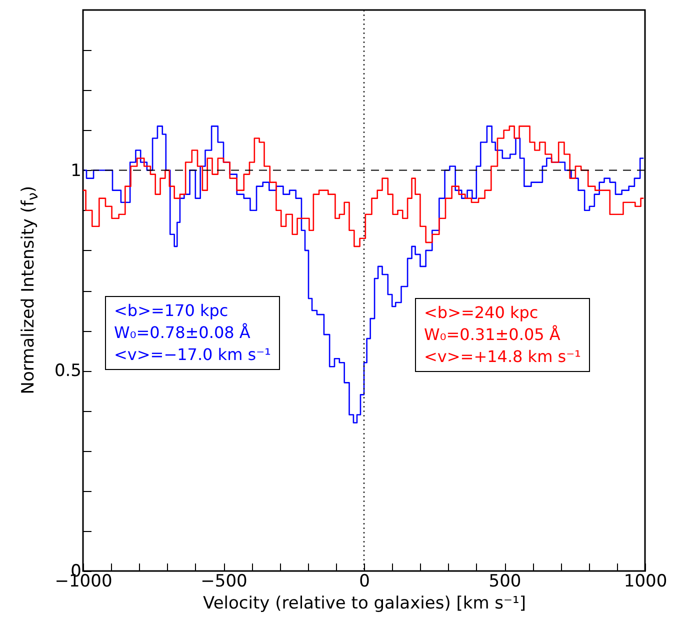 Image resolution: width=688 pixels, height=632 pixels. What do you see at coordinates (492, 334) in the screenshot?
I see `annotation: W₀=0.31±0.05 Å` at bounding box center [492, 334].